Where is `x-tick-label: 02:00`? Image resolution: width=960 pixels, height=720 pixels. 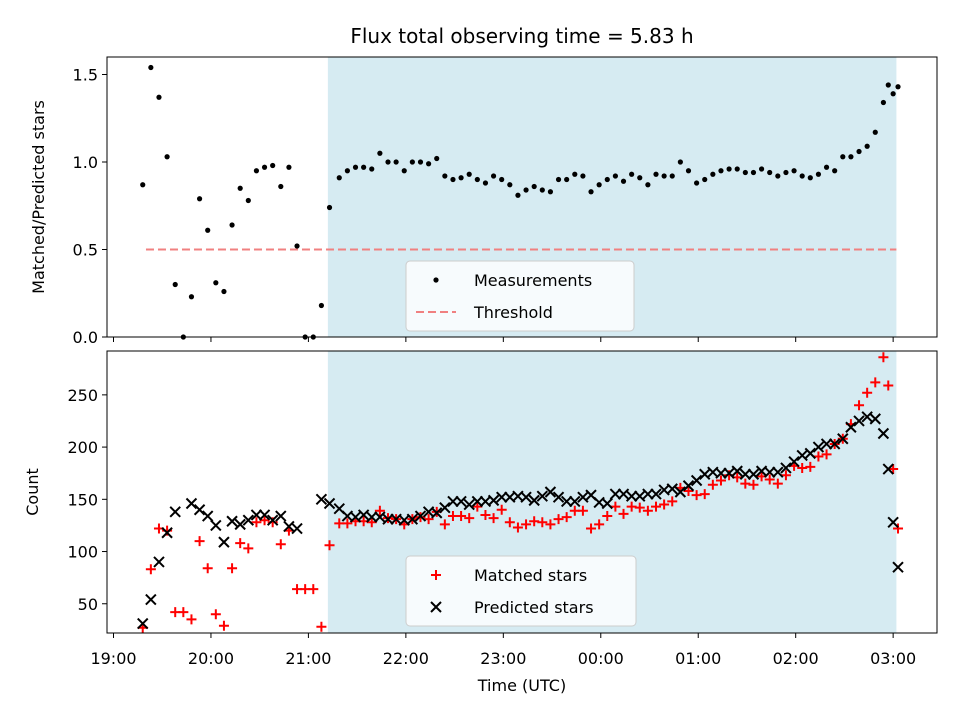 x-tick-label: 02:00 is located at coordinates (796, 658).